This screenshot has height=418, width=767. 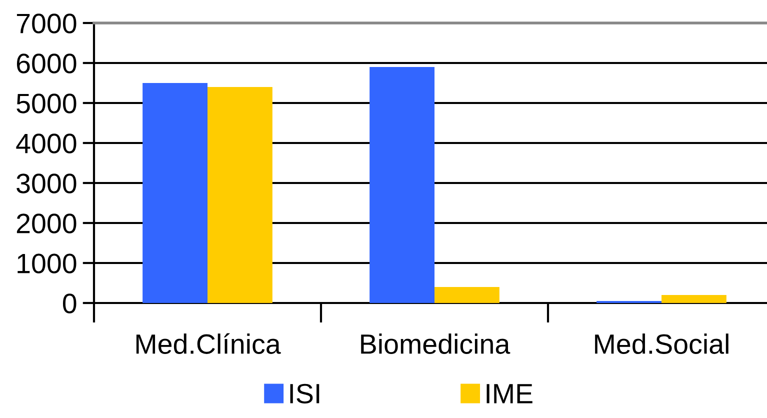 I want to click on y-tick-label: 2000, so click(x=46, y=224).